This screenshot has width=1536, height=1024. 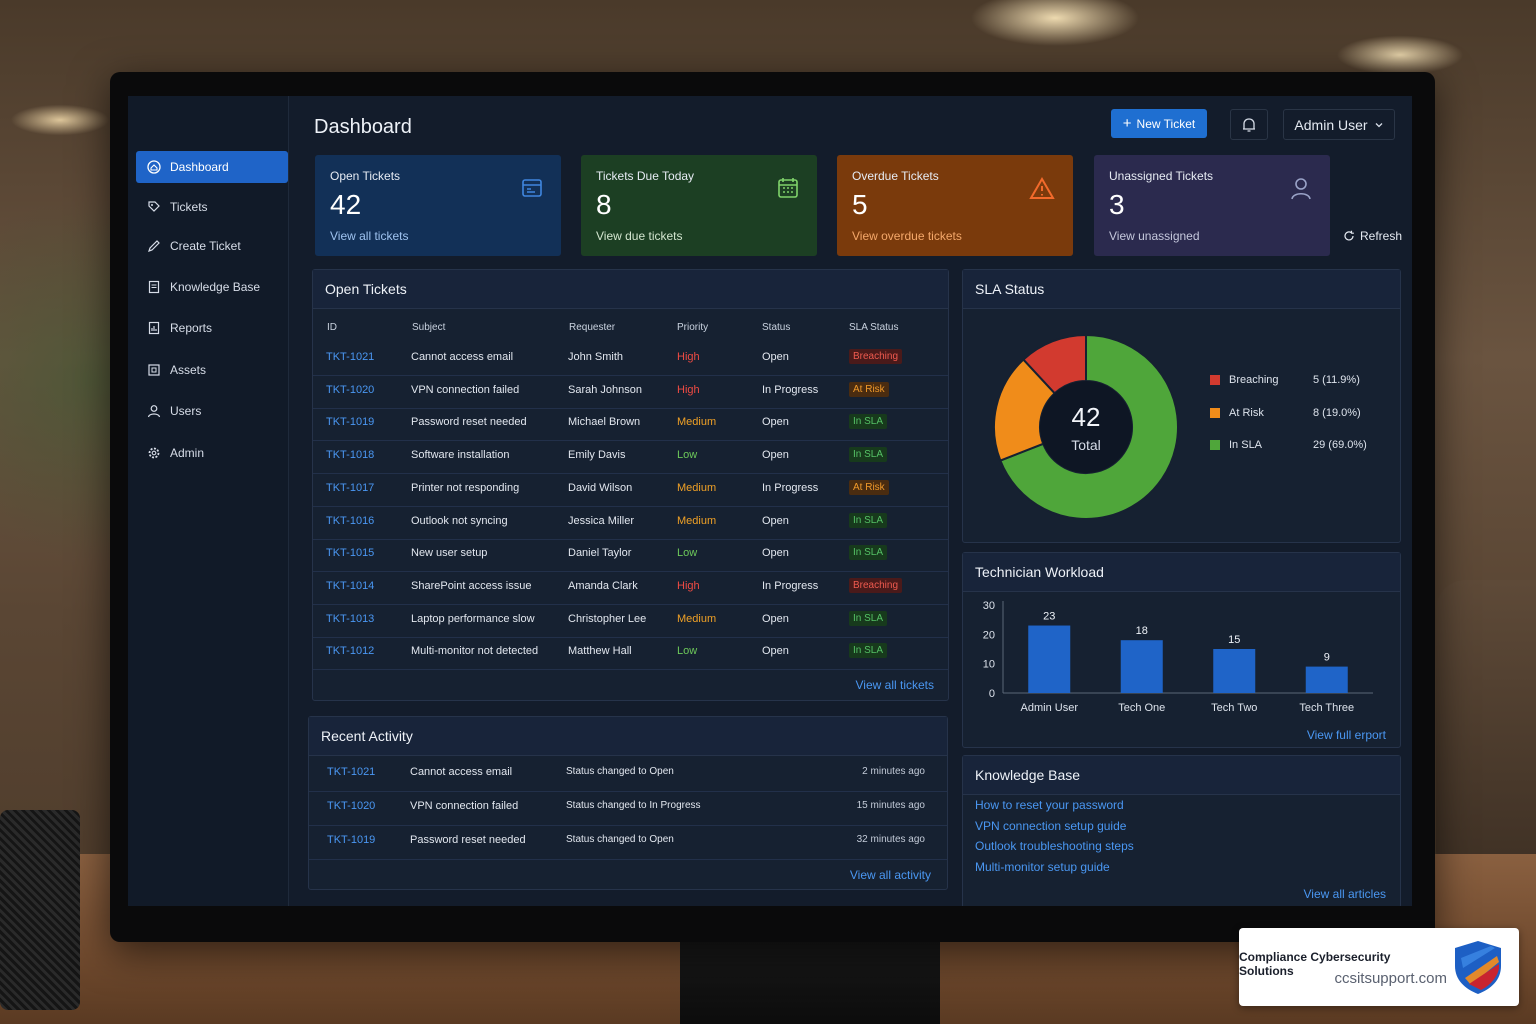 What do you see at coordinates (350, 618) in the screenshot?
I see `ticket-id: TKT-1013` at bounding box center [350, 618].